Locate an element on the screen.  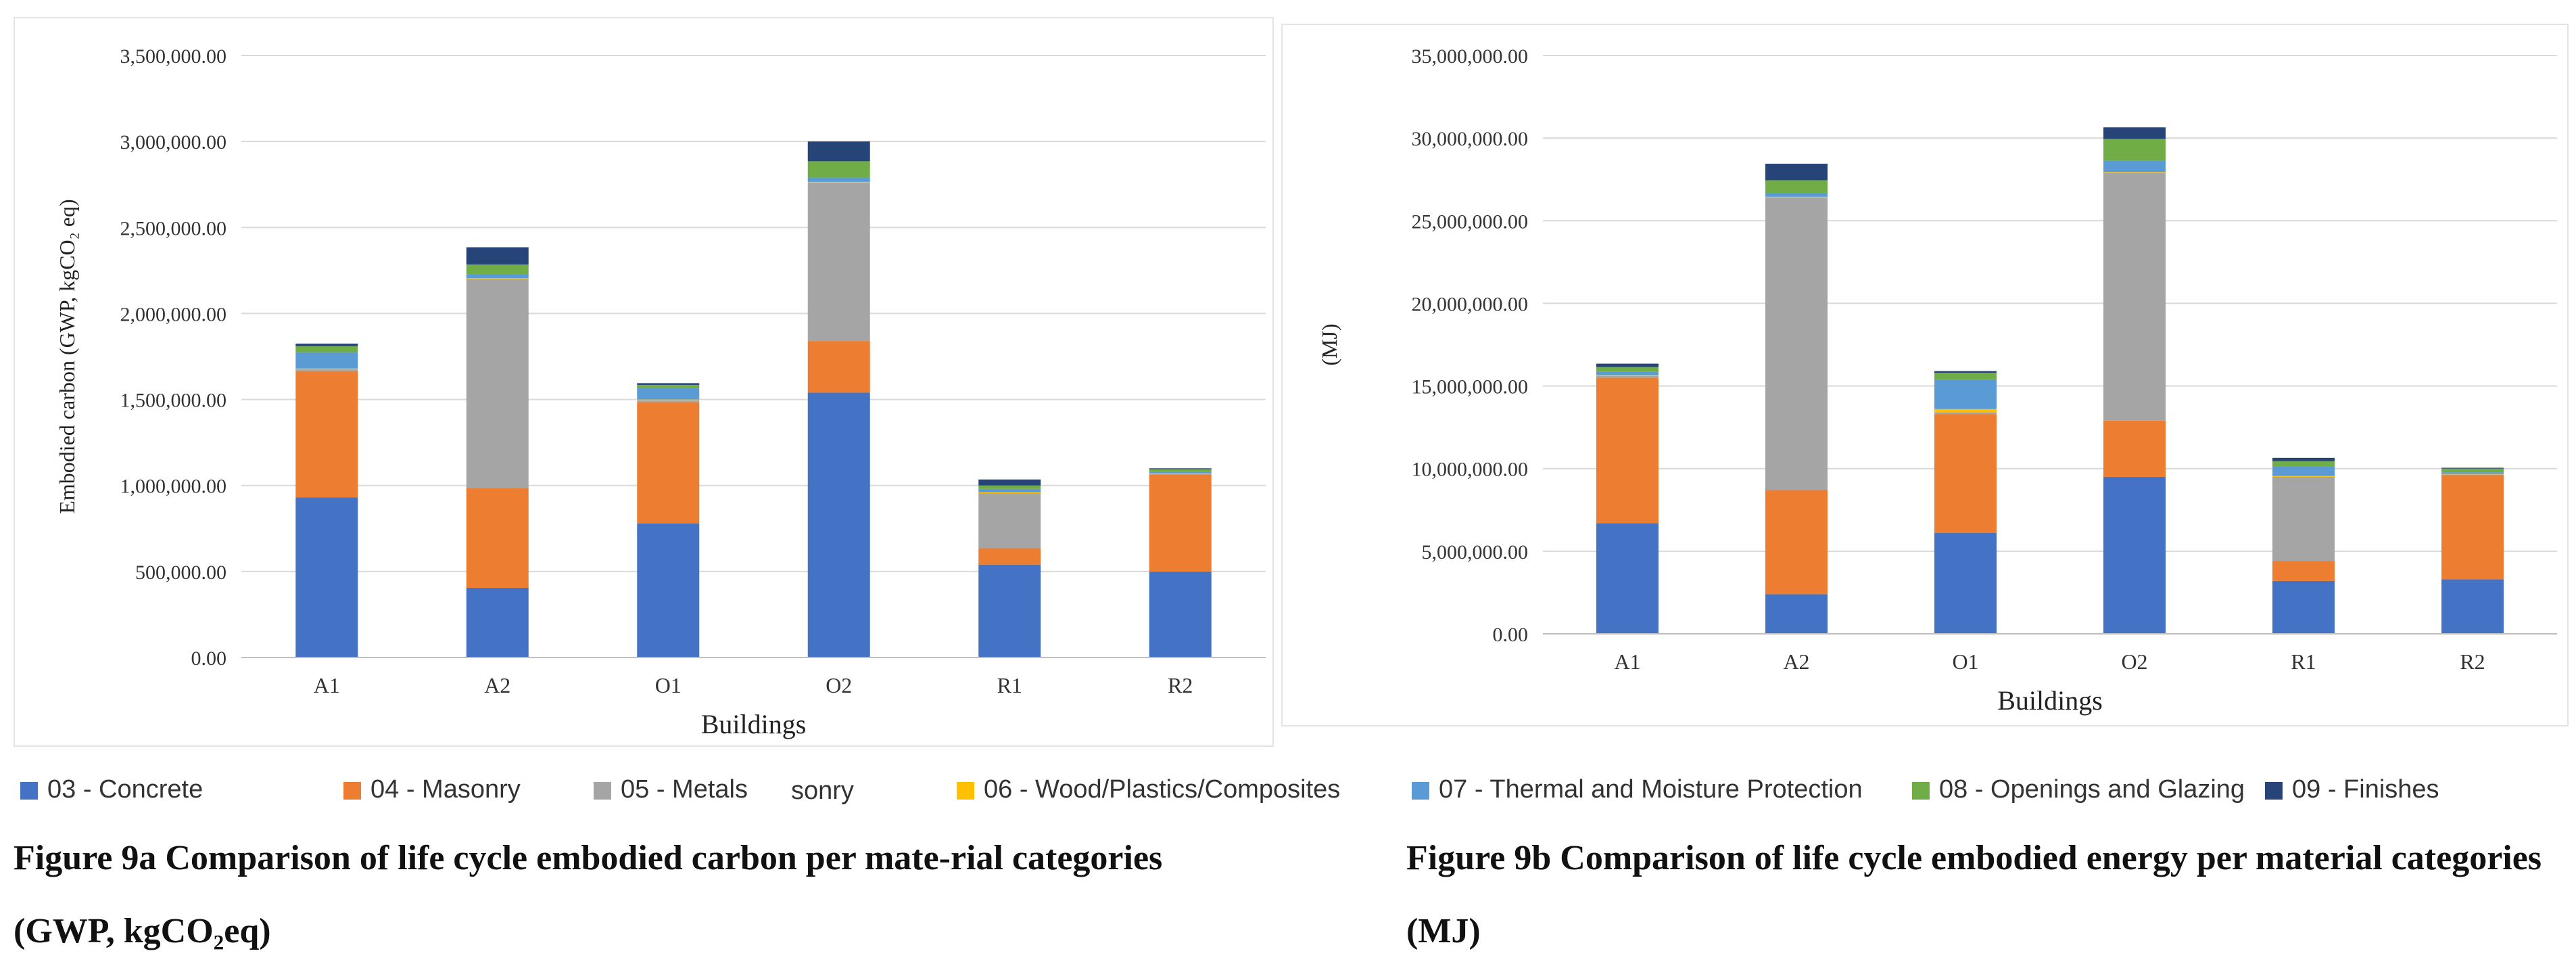
energy-bar-a1-wood-plastics-composites is located at coordinates (1627, 375).